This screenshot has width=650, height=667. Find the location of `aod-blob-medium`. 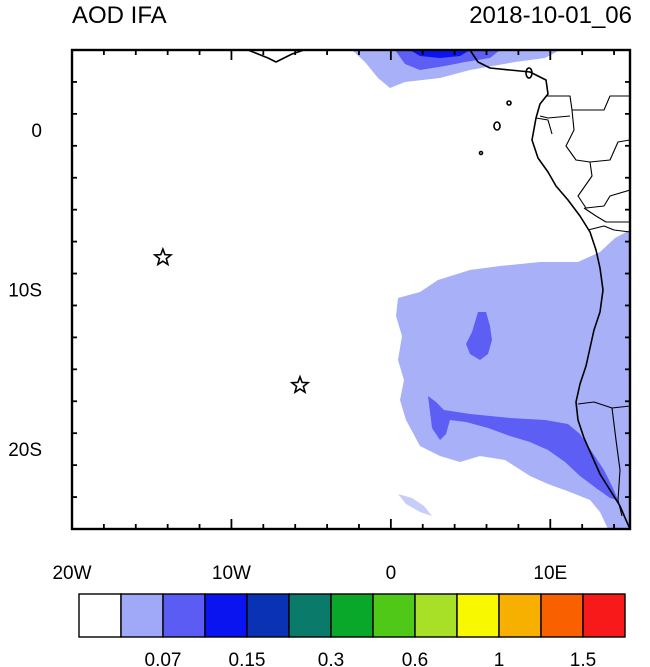

aod-blob-medium is located at coordinates (479, 336).